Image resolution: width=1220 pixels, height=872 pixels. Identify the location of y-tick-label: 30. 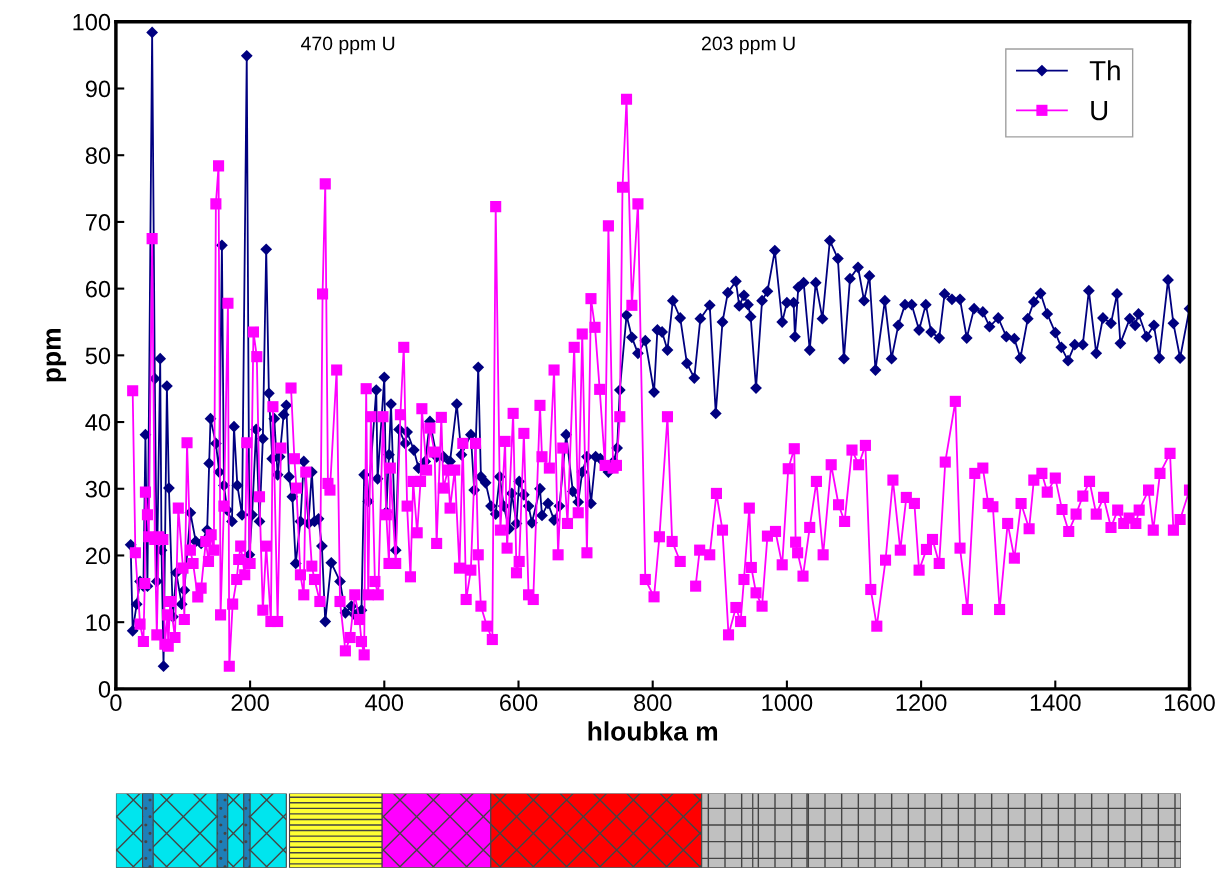
(98, 489).